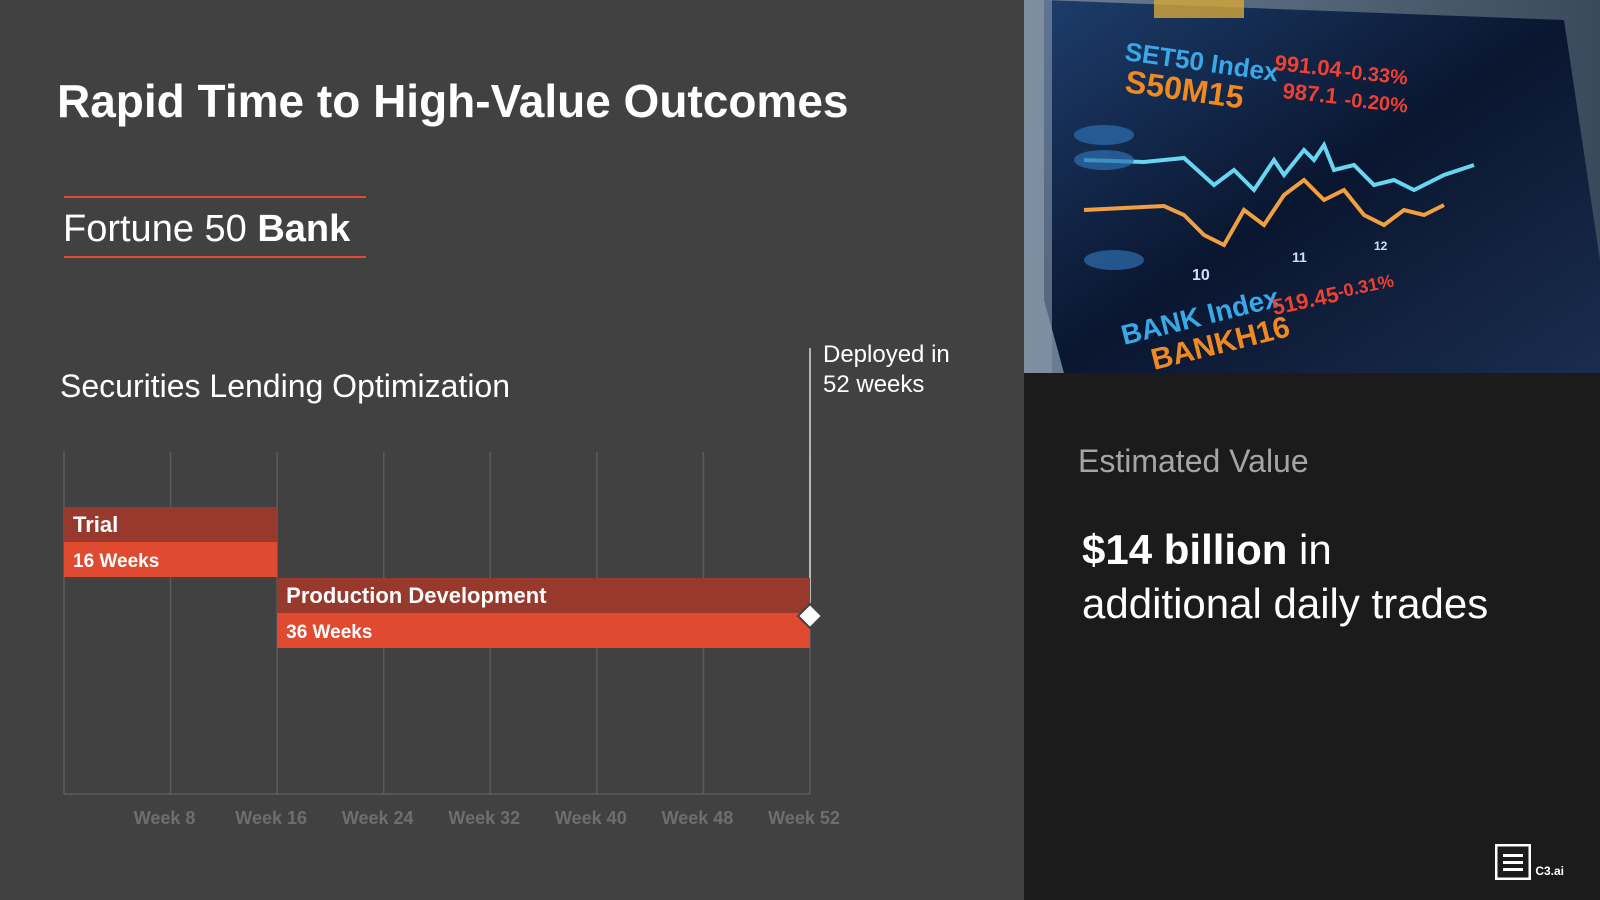 Image resolution: width=1600 pixels, height=900 pixels. Describe the element at coordinates (271, 818) in the screenshot. I see `tick-label: Week 16` at that location.